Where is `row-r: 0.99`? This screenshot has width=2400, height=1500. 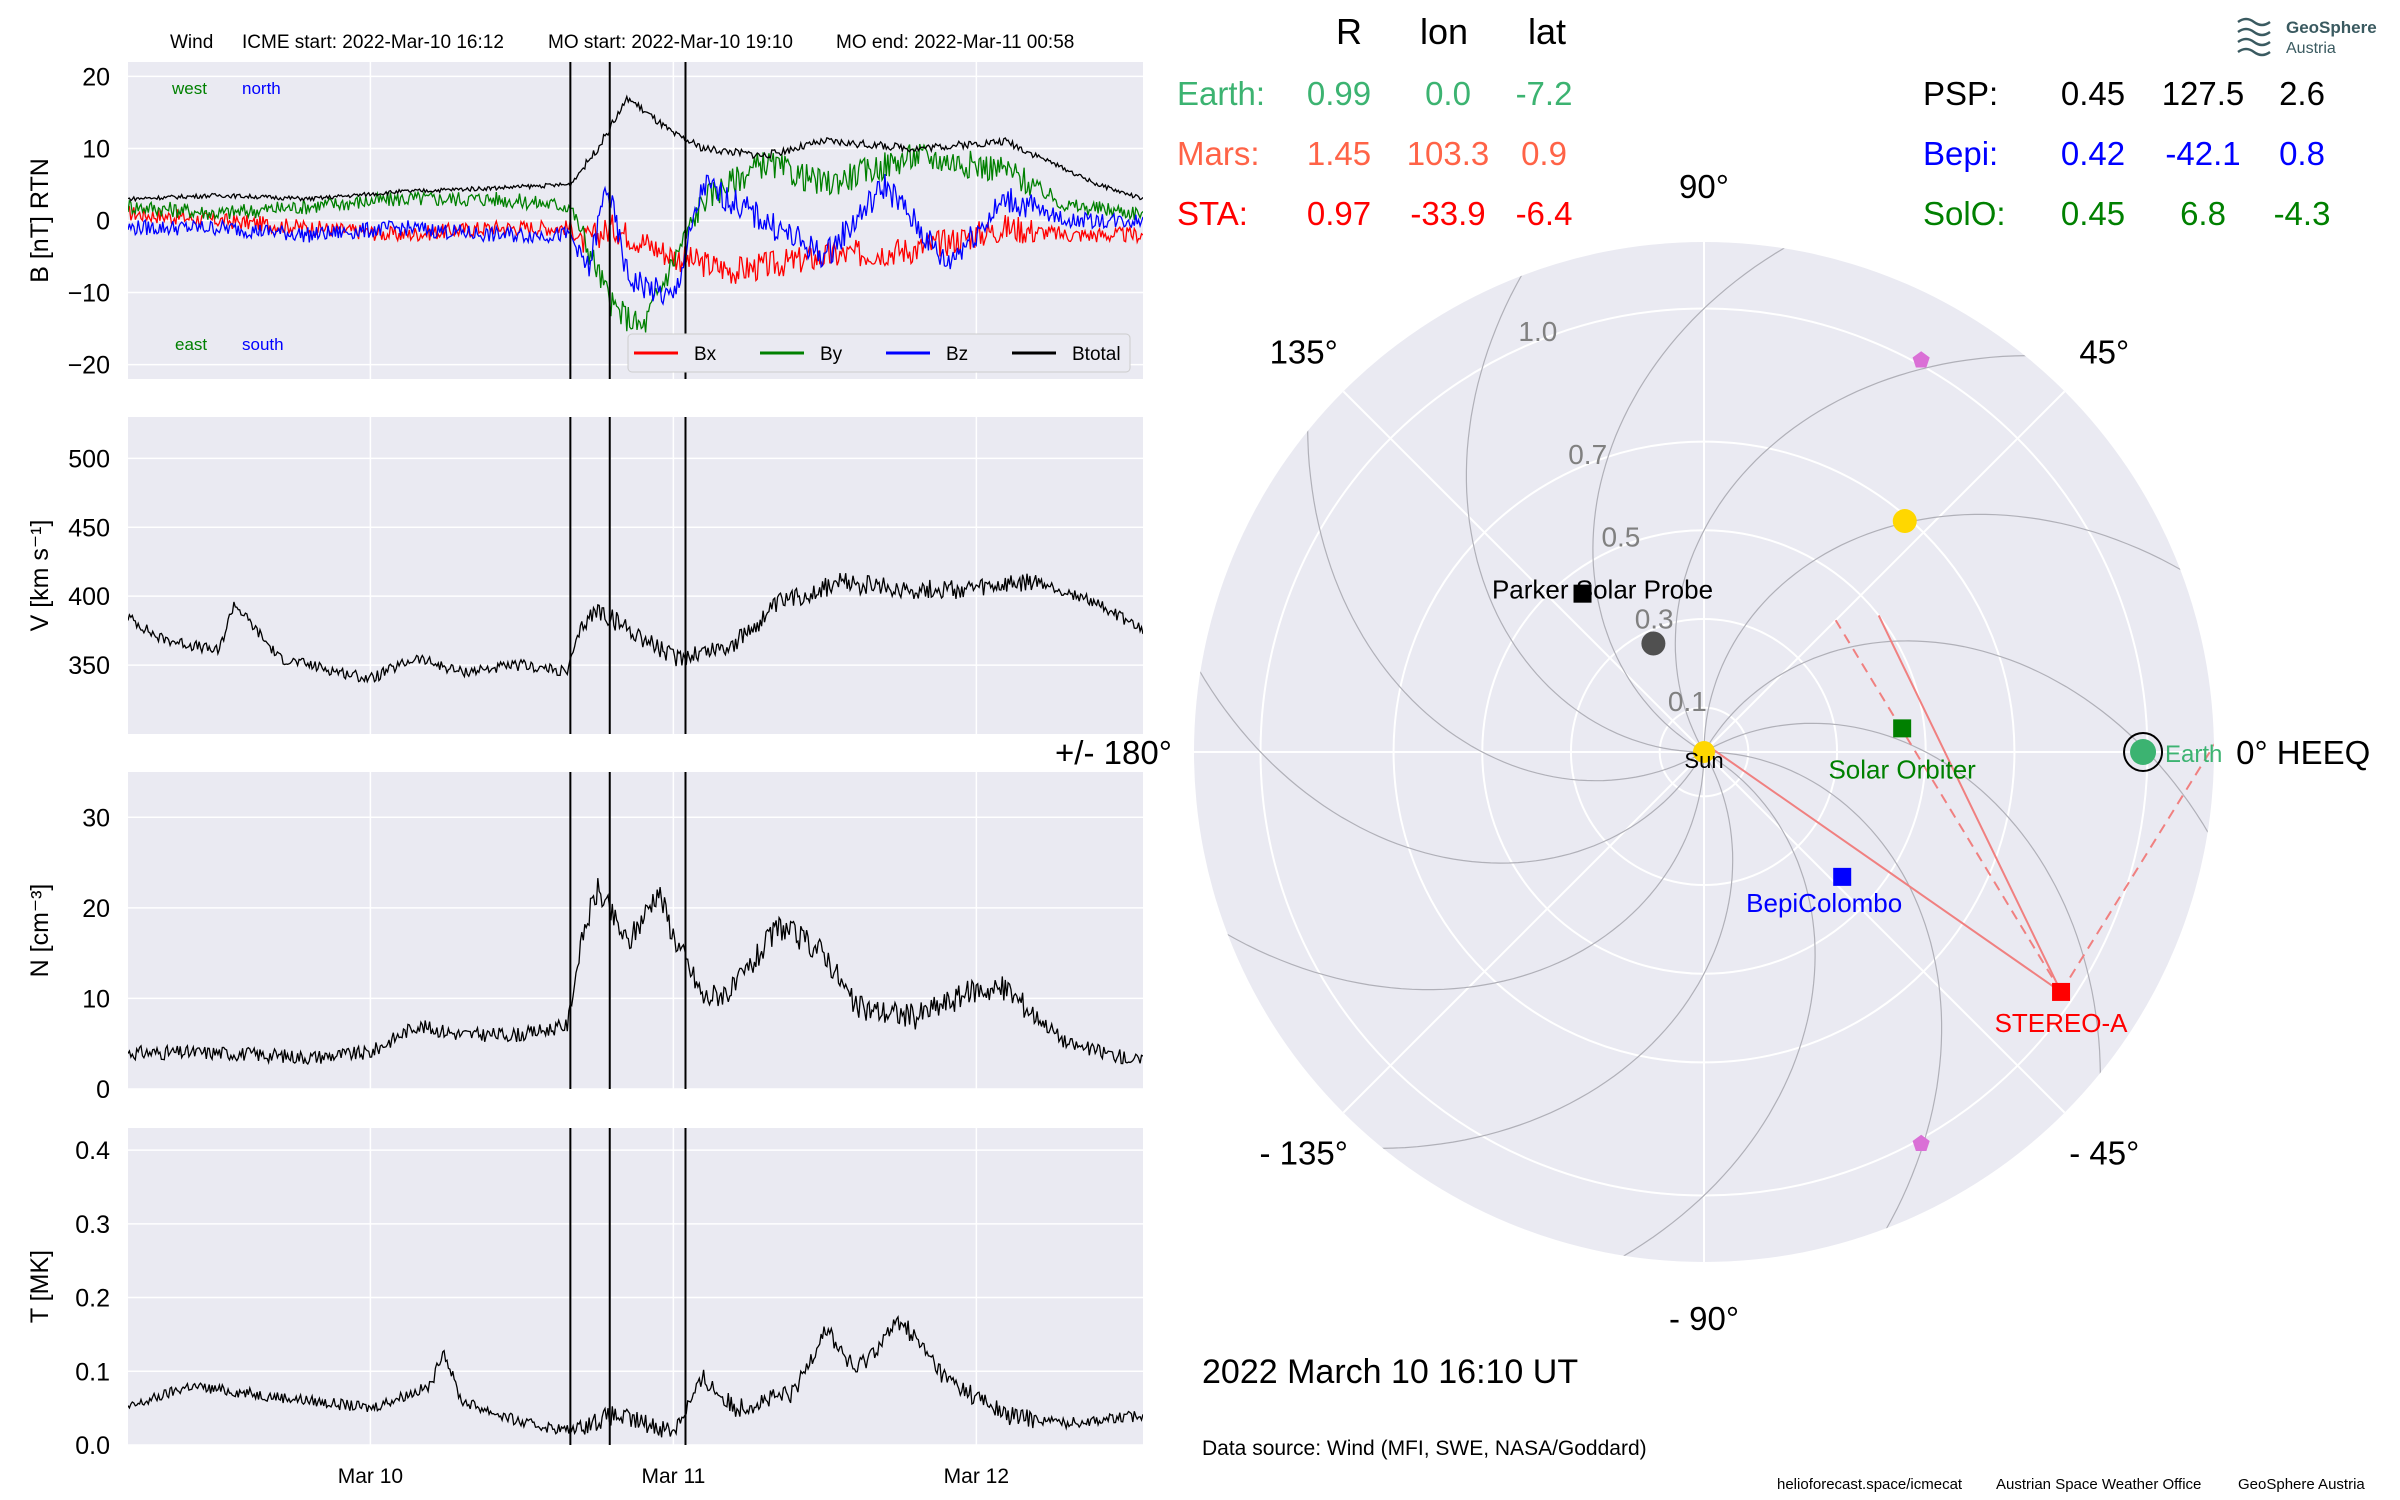 row-r: 0.99 is located at coordinates (1339, 93).